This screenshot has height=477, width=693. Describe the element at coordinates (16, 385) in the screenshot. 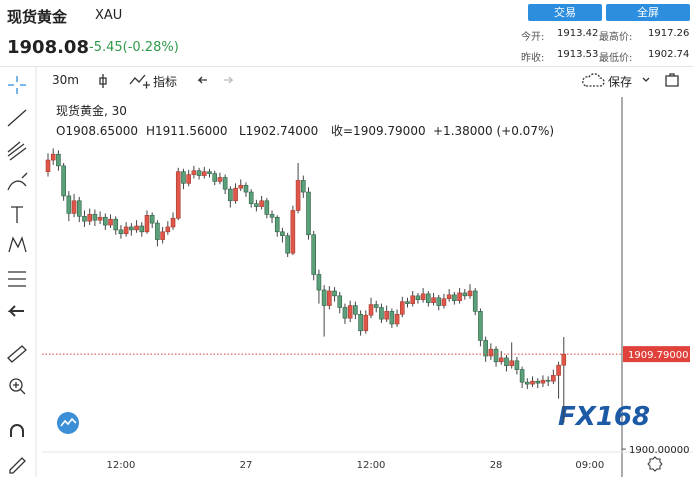

I see `zoom-tool` at that location.